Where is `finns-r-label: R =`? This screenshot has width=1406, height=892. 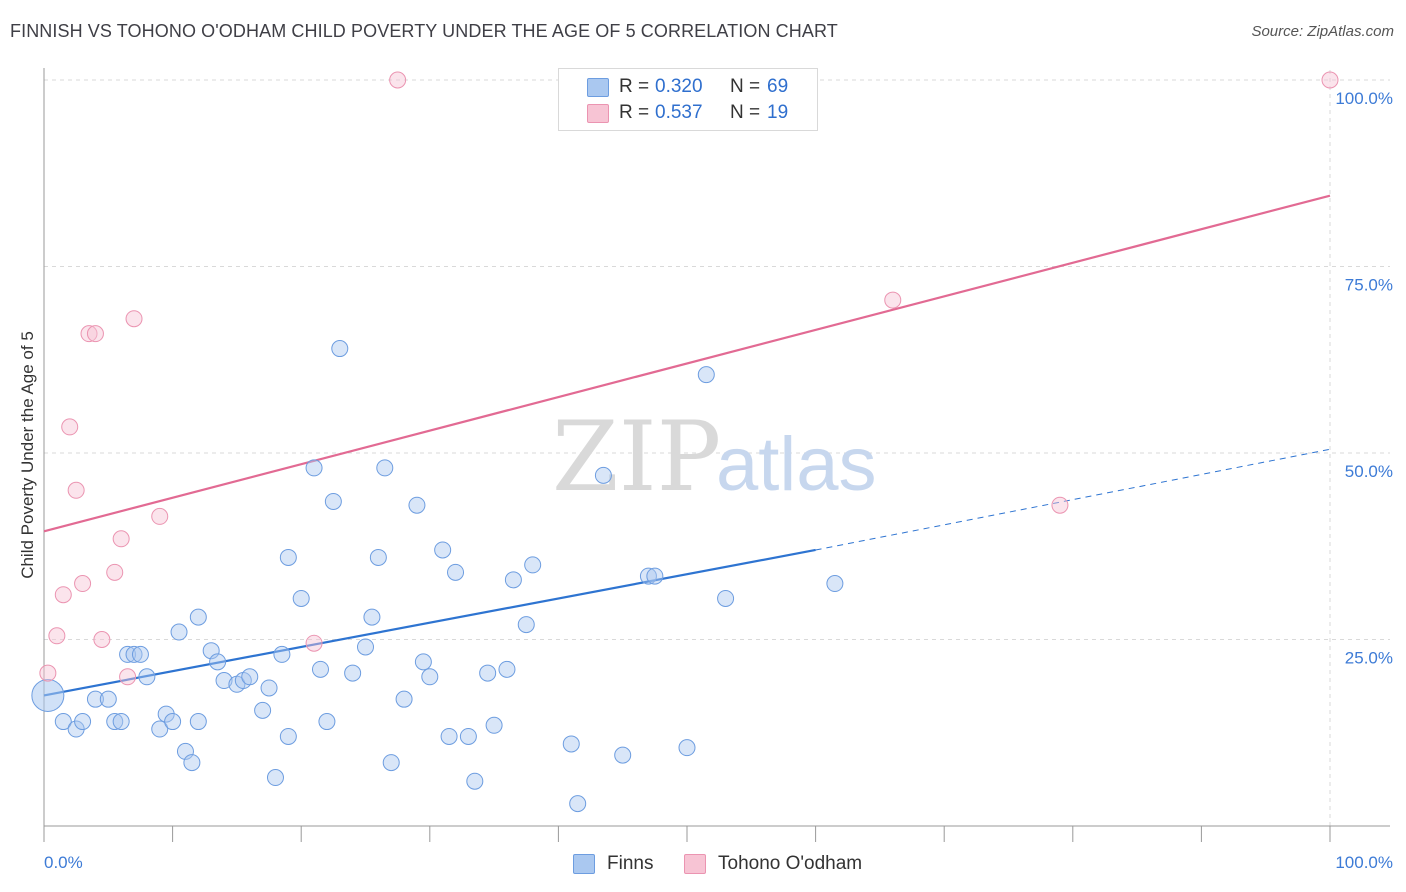
finns-r-label: R = is located at coordinates (634, 86).